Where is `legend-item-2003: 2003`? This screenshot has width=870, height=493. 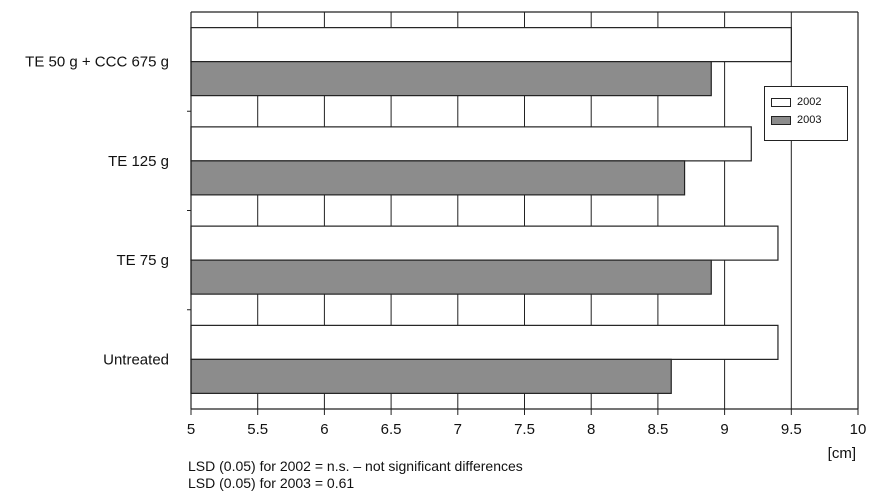
legend-item-2003: 2003 is located at coordinates (796, 120).